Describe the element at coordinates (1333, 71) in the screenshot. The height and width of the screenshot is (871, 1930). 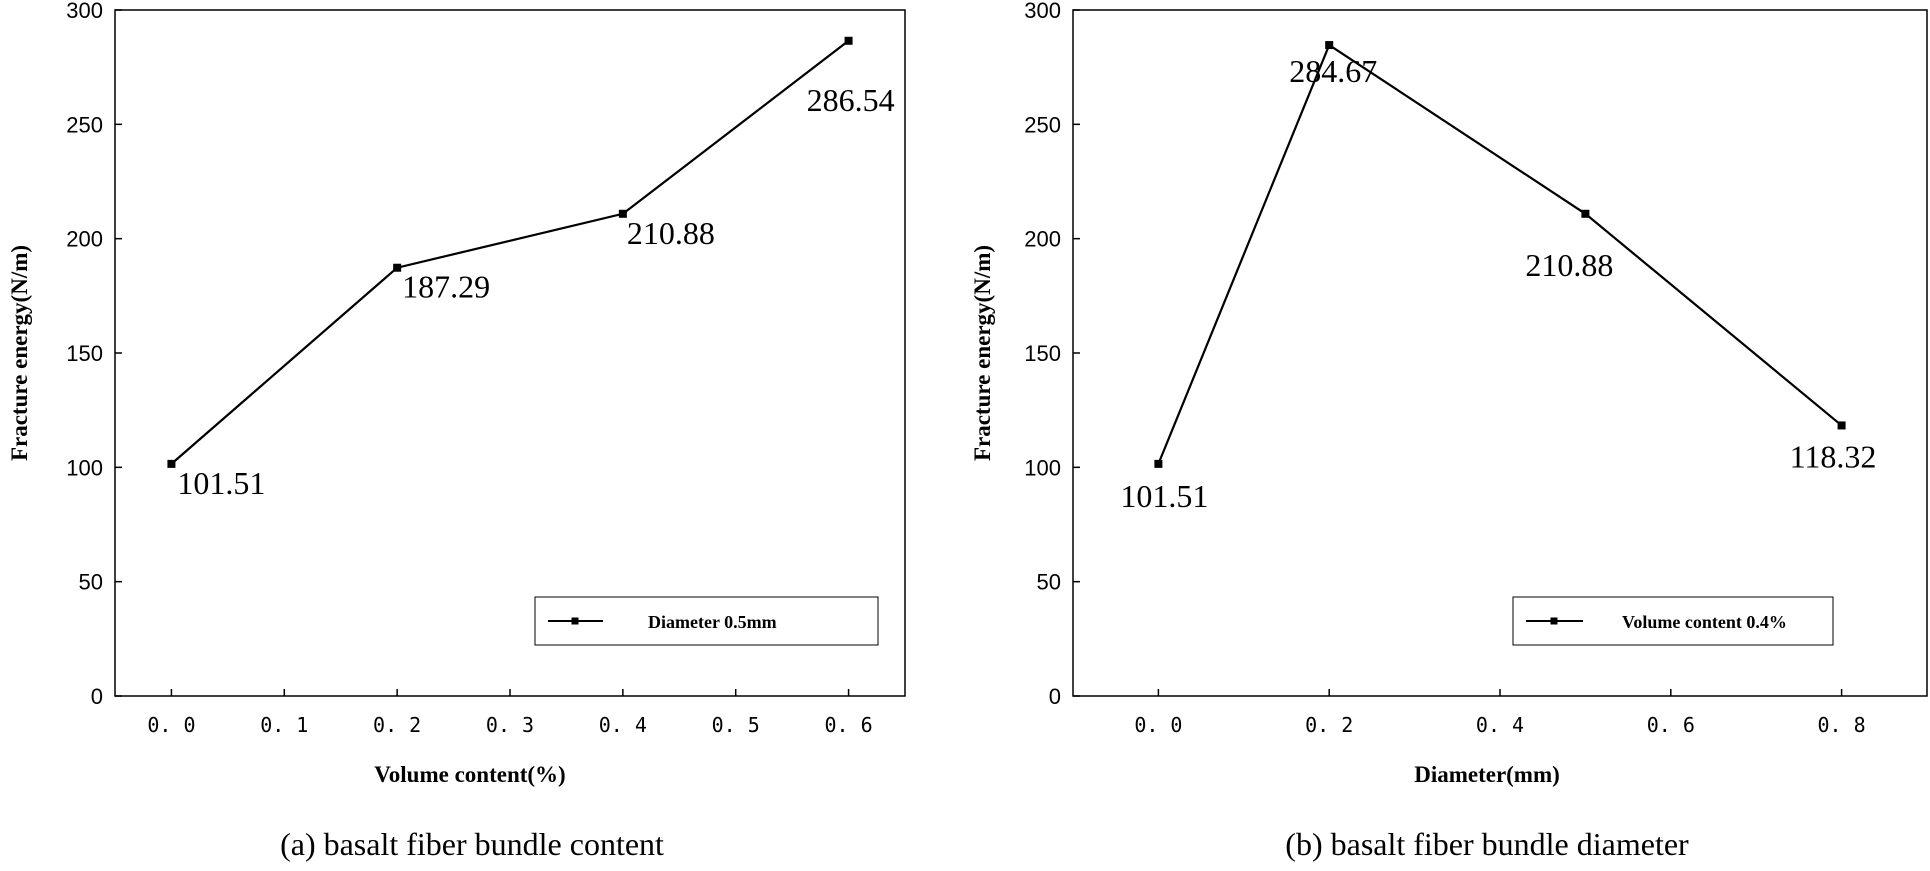
I see `data-label: 284.67` at that location.